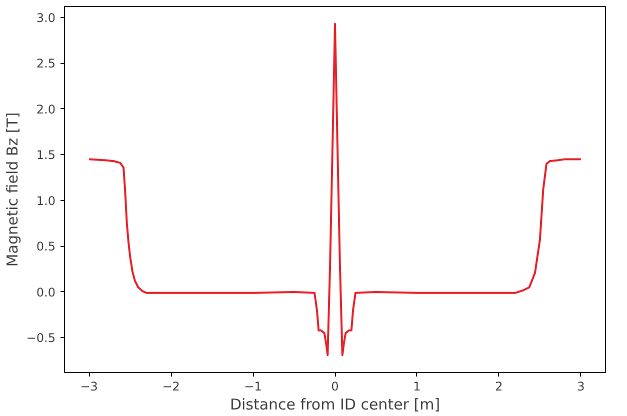 This screenshot has width=627, height=416. Describe the element at coordinates (46, 201) in the screenshot. I see `y-tick-label: 1.0` at that location.